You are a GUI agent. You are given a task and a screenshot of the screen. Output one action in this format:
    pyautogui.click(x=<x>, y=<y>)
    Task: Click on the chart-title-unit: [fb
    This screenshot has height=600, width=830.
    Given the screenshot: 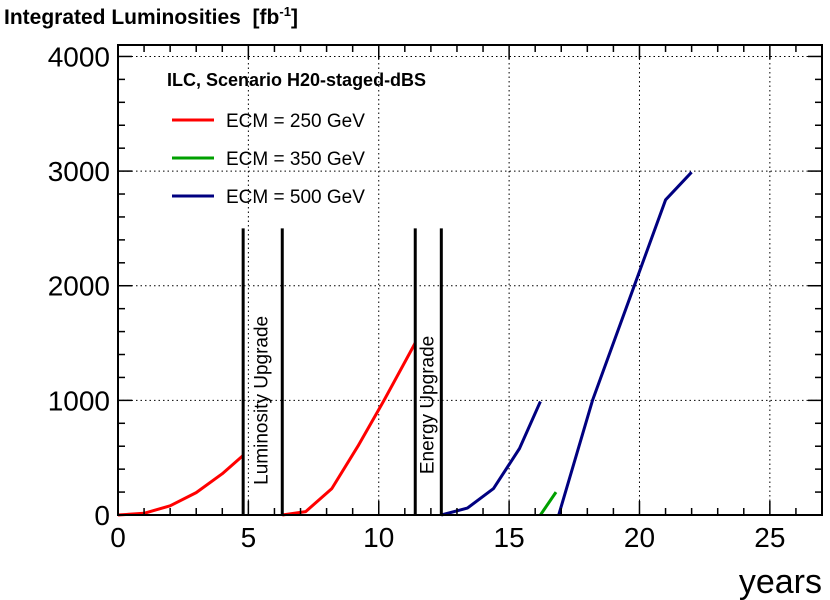 What is the action you would take?
    pyautogui.click(x=266, y=17)
    